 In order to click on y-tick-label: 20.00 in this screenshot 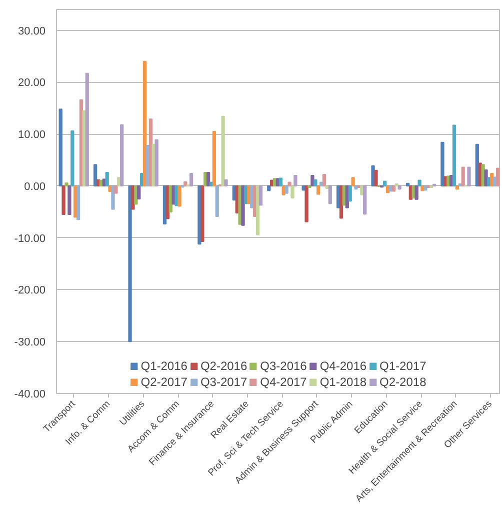, I will do `click(32, 83)`.